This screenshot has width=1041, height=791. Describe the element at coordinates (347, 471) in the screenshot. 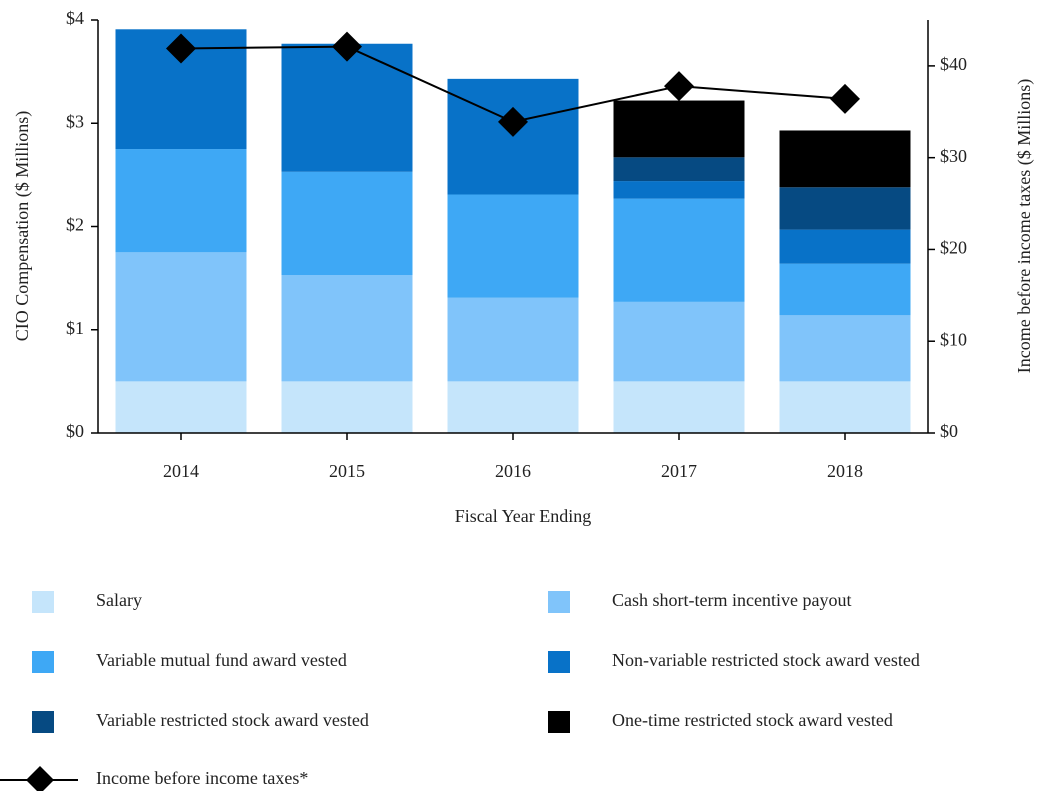

I see `x-tick-label: 2015` at that location.